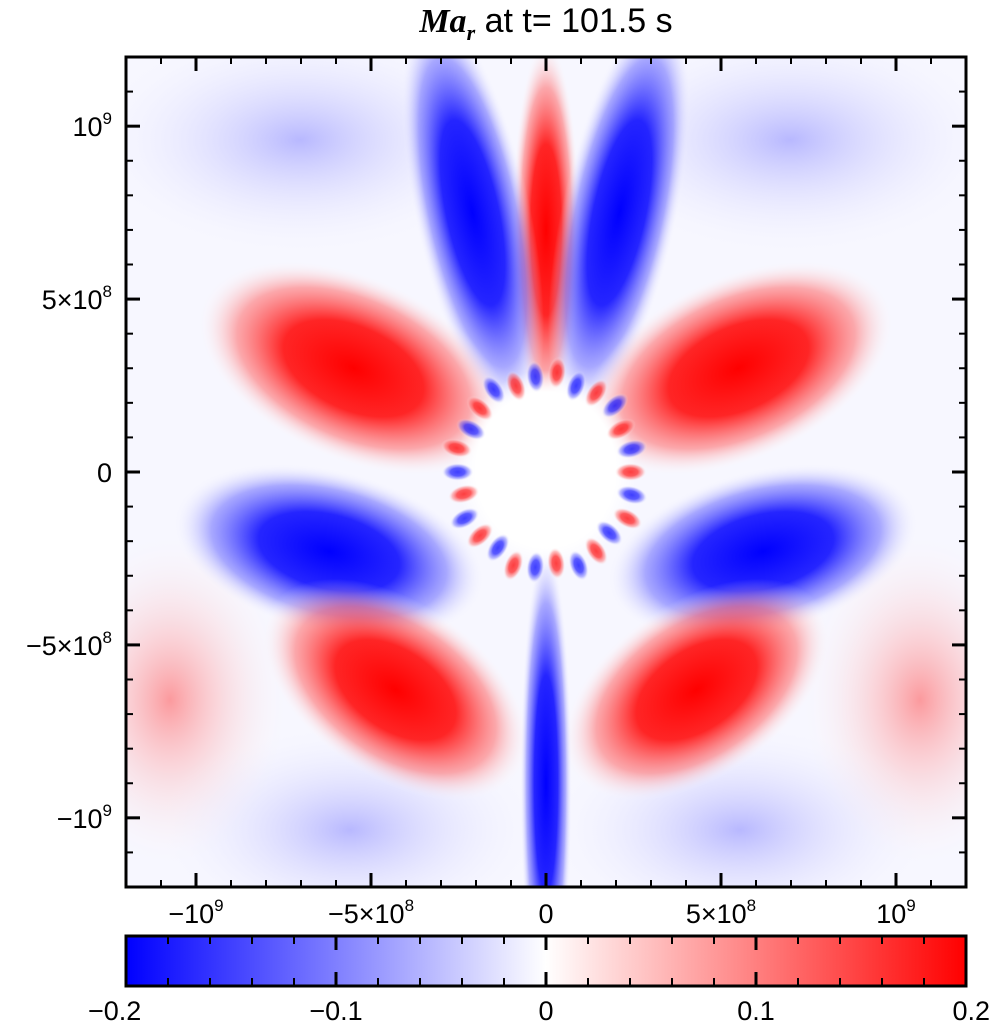 Image resolution: width=994 pixels, height=1028 pixels. I want to click on title-subscript: r, so click(471, 32).